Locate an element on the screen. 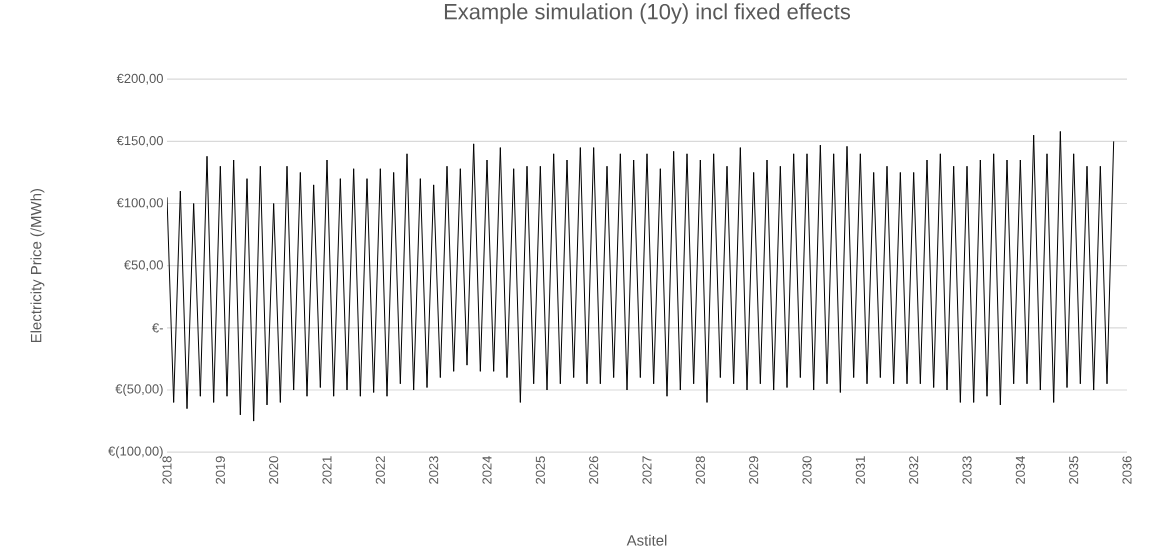 This screenshot has height=555, width=1162. x-tick-label: 2022 is located at coordinates (380, 470).